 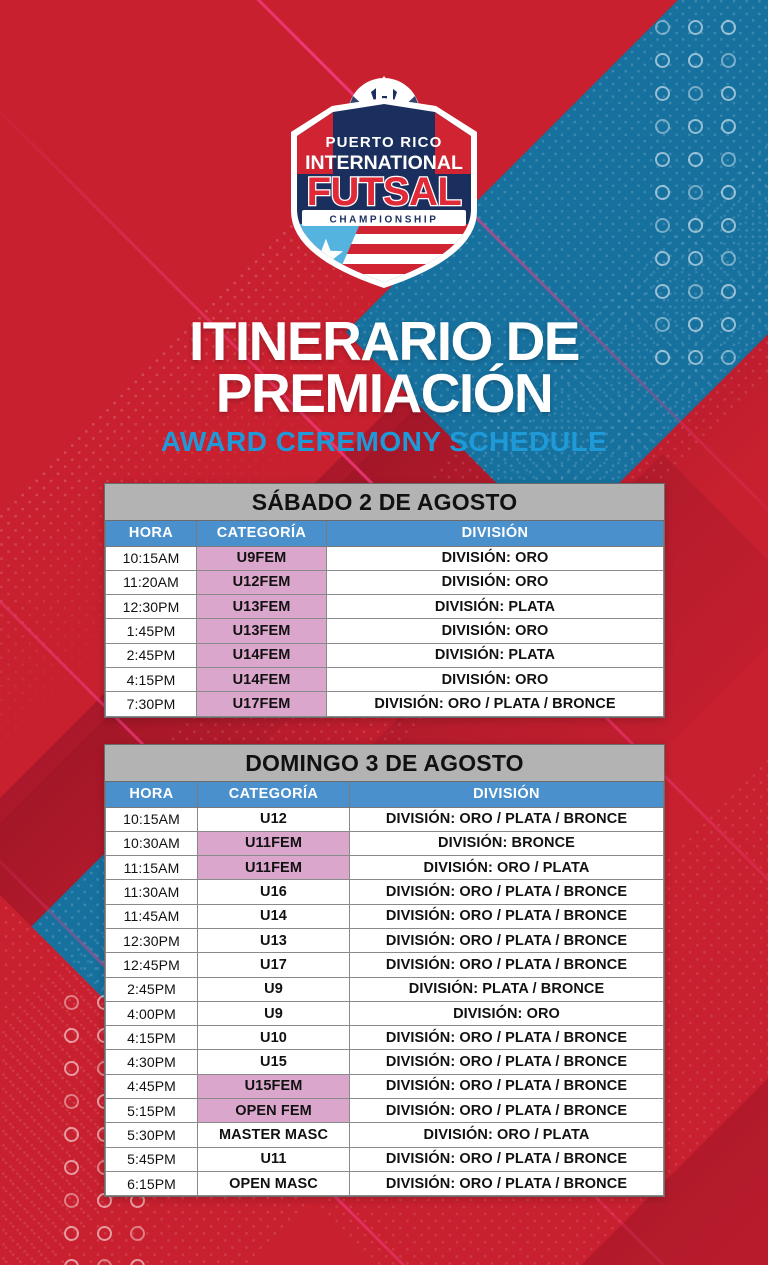 What do you see at coordinates (384, 441) in the screenshot?
I see `page-subtitle: AWARD CEREMONY SCHEDULE` at bounding box center [384, 441].